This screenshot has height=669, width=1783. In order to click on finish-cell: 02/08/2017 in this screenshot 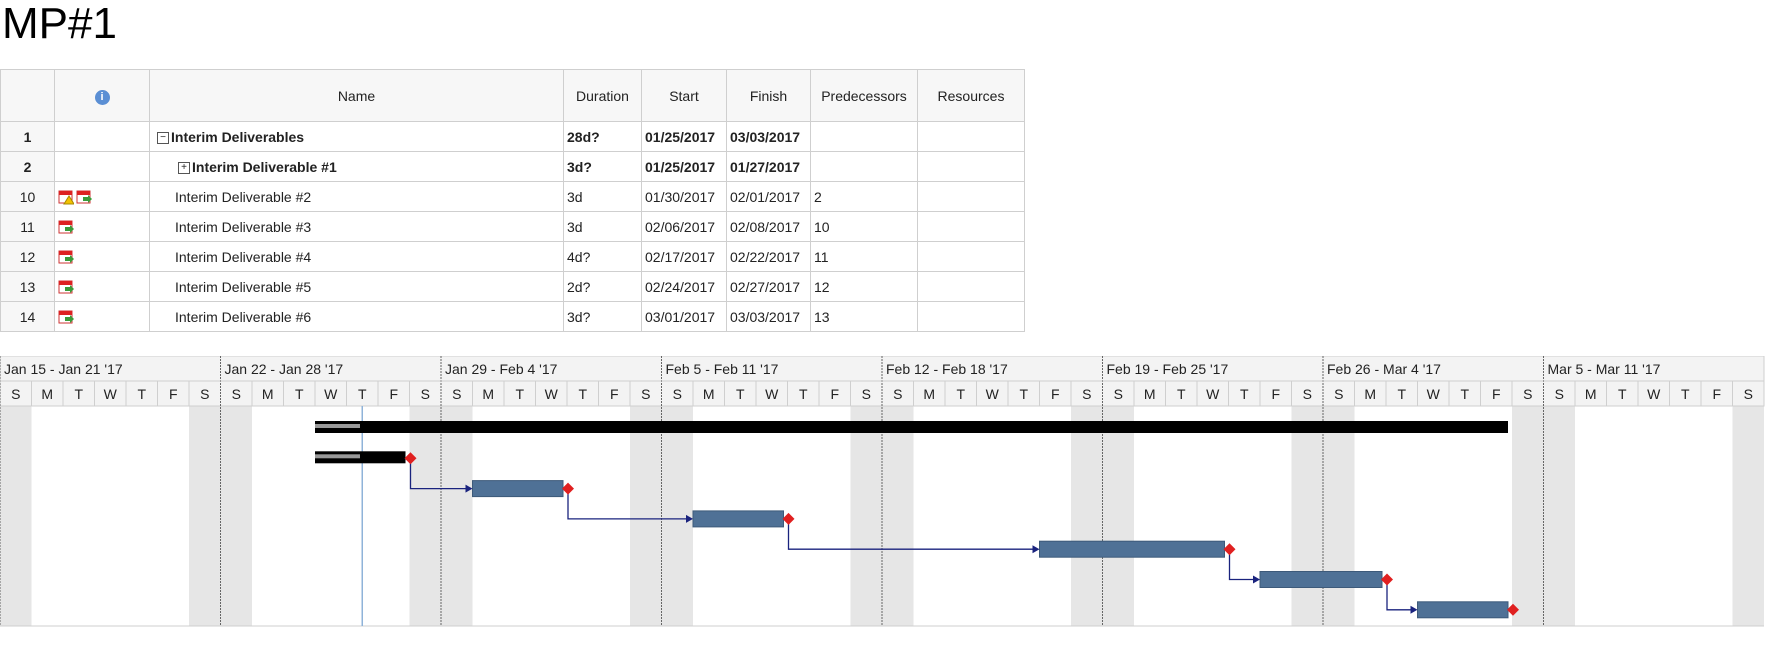, I will do `click(768, 226)`.